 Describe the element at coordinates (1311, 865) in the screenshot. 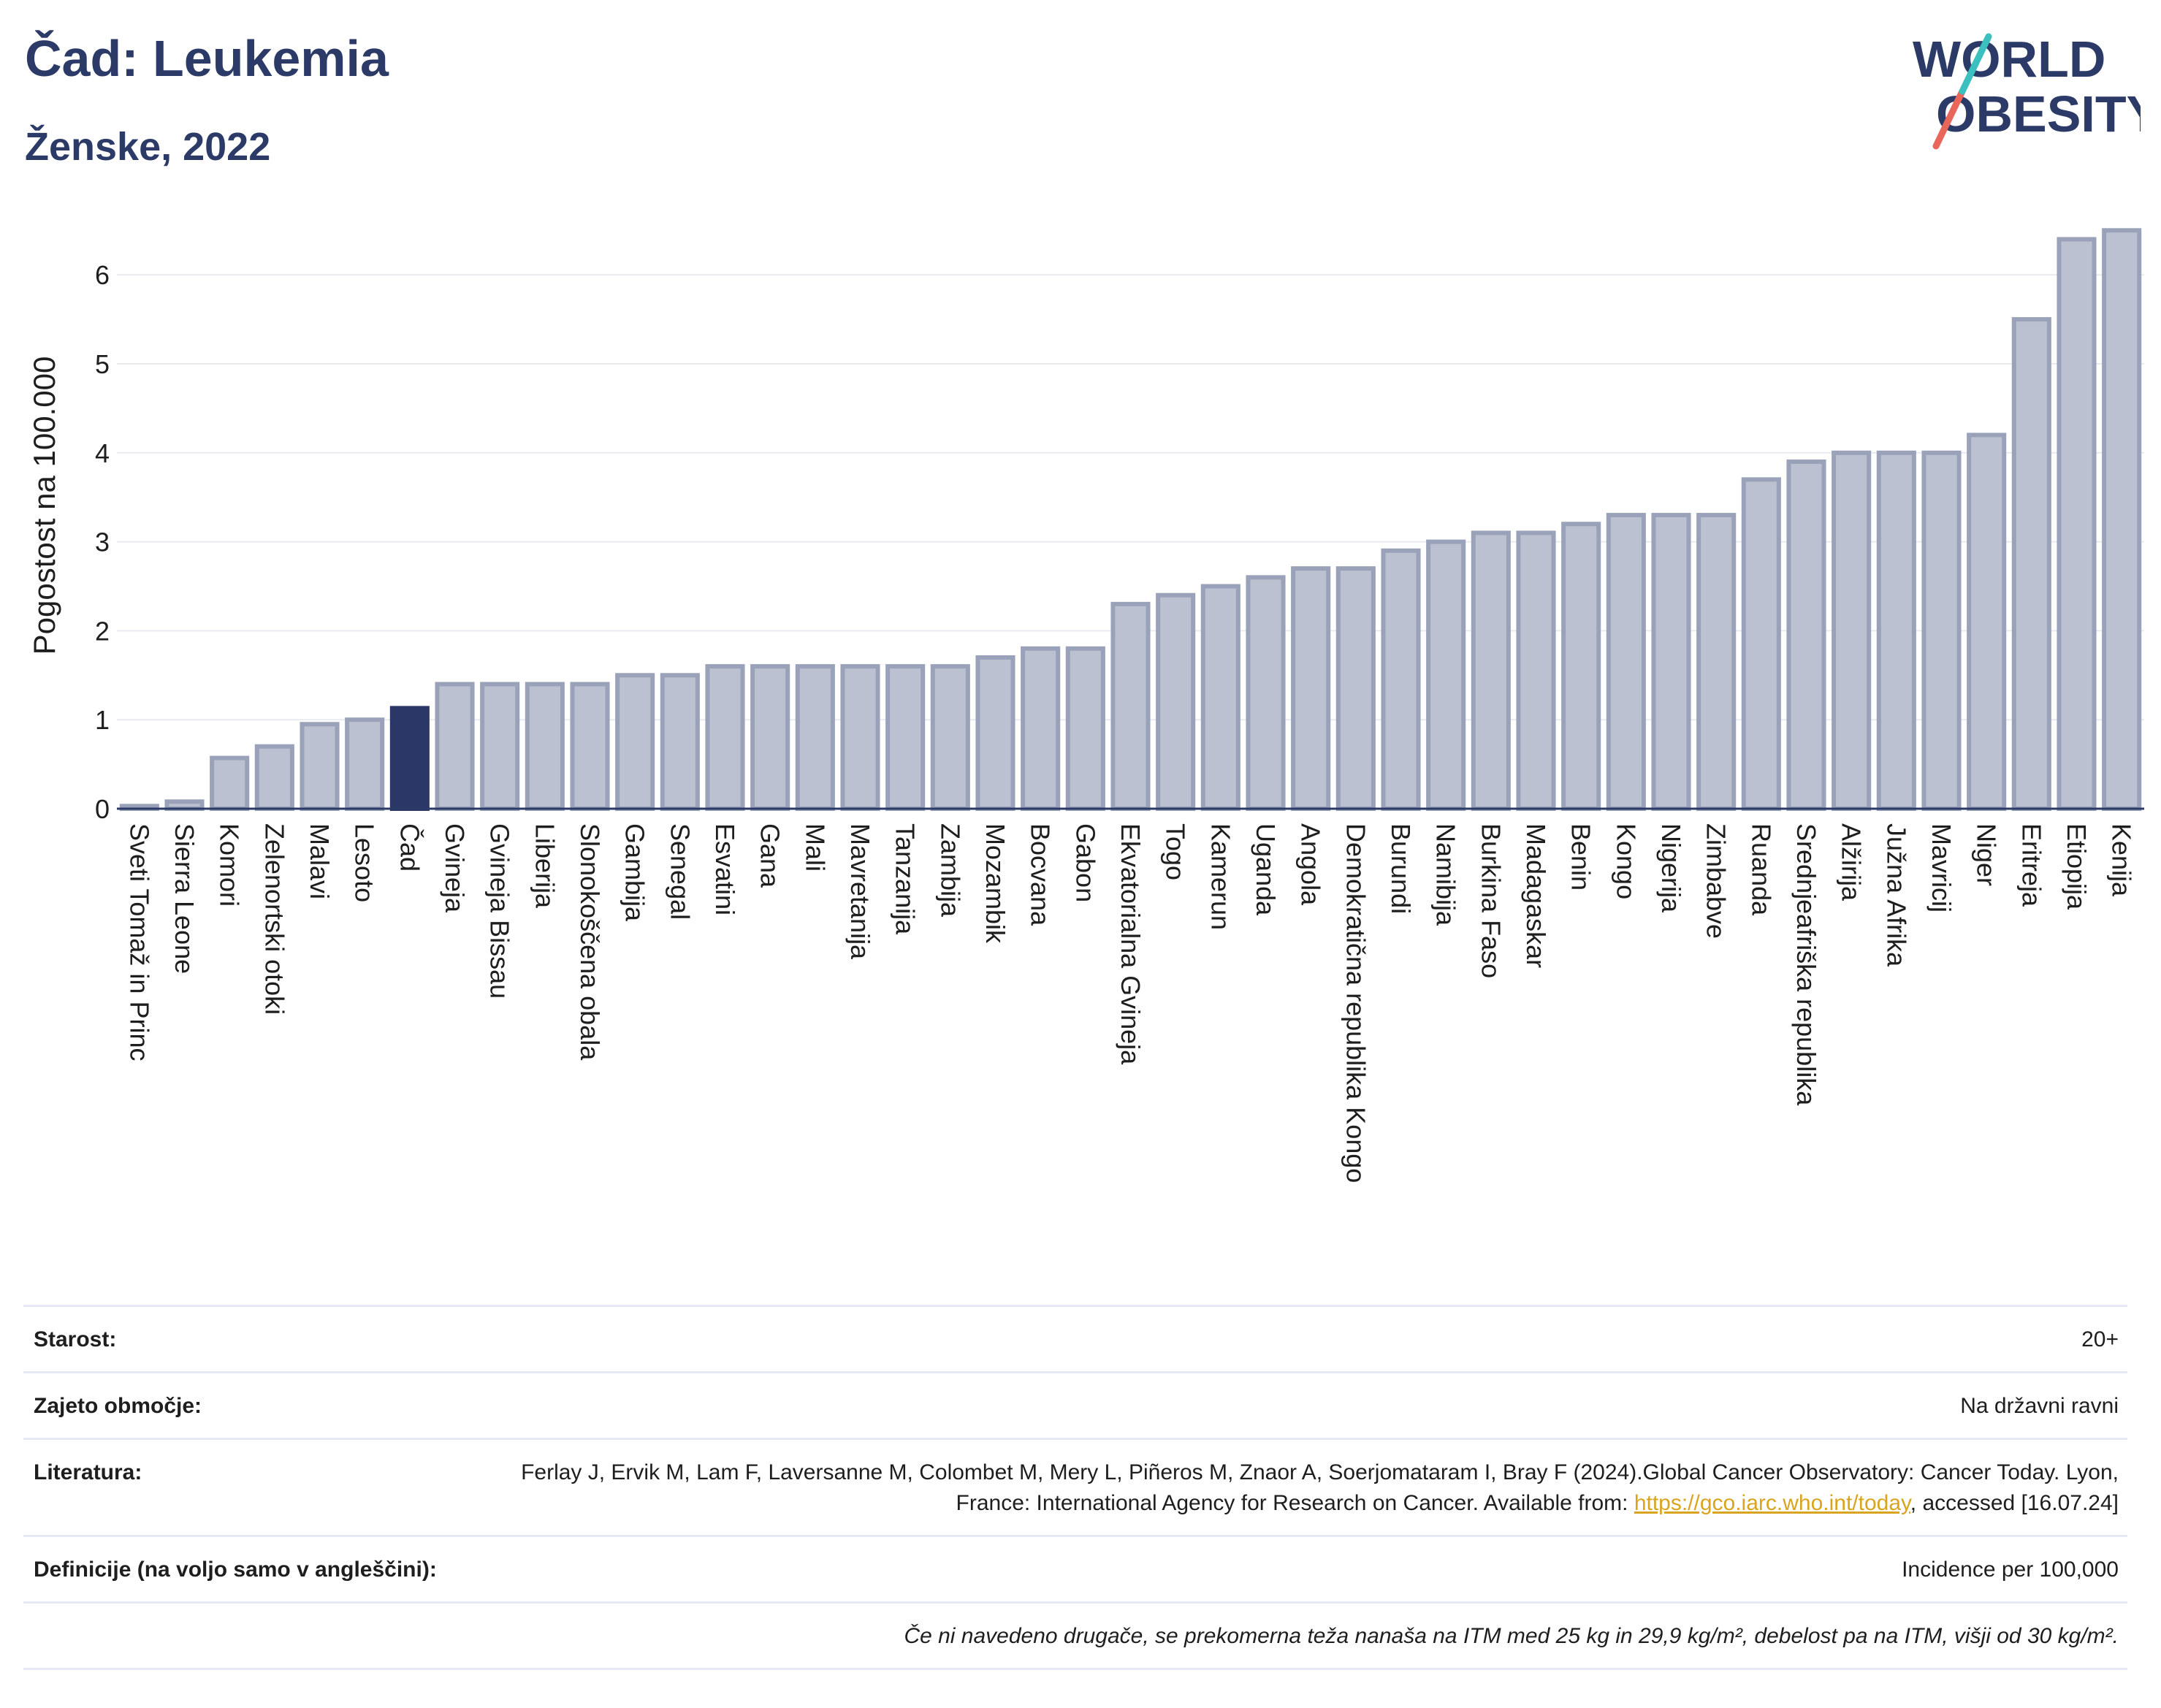

I see `x-tick-label: Angola` at that location.